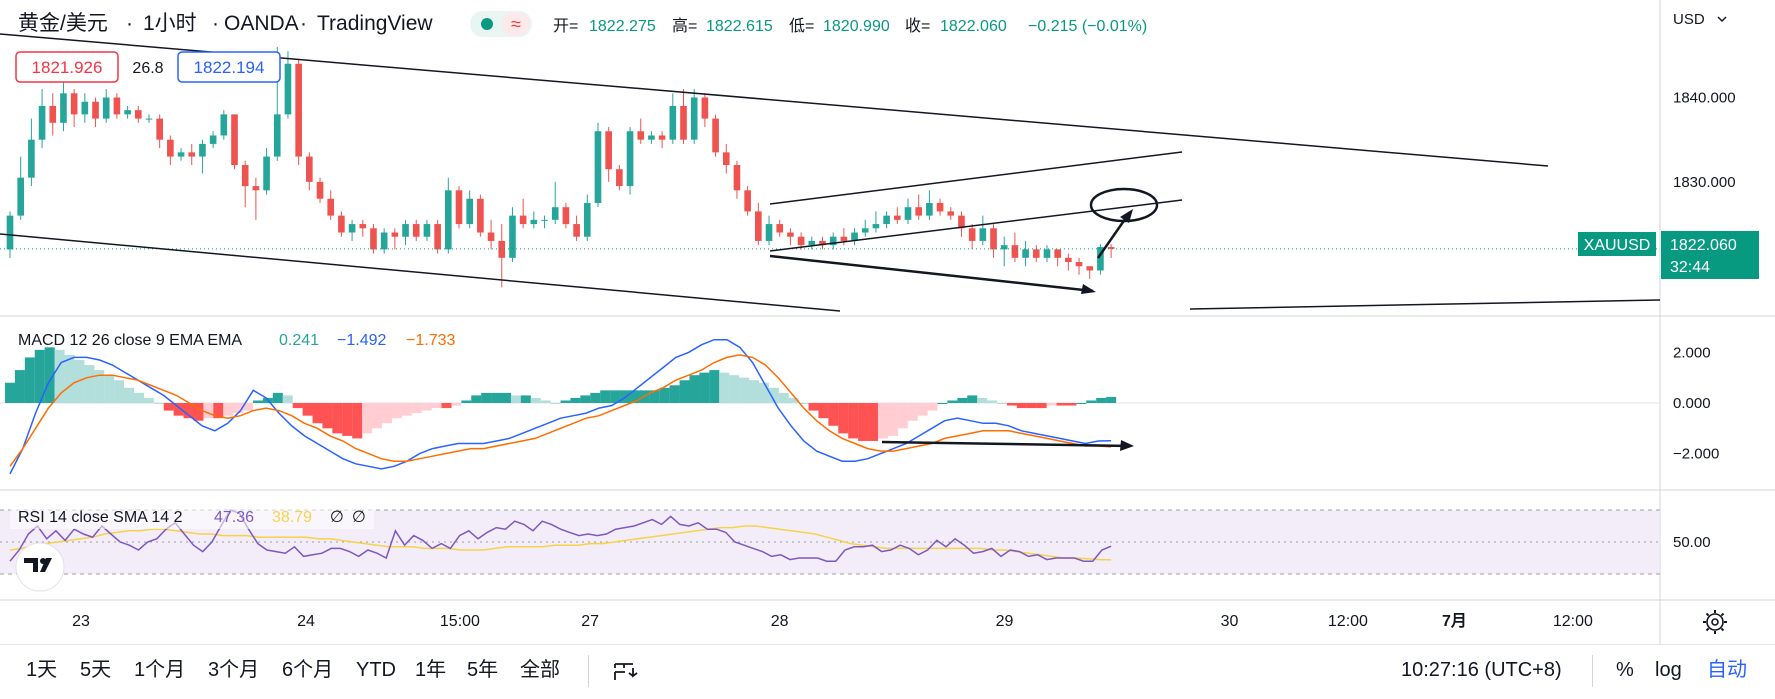 The width and height of the screenshot is (1775, 699). What do you see at coordinates (483, 670) in the screenshot?
I see `range-5y-button: 5年` at bounding box center [483, 670].